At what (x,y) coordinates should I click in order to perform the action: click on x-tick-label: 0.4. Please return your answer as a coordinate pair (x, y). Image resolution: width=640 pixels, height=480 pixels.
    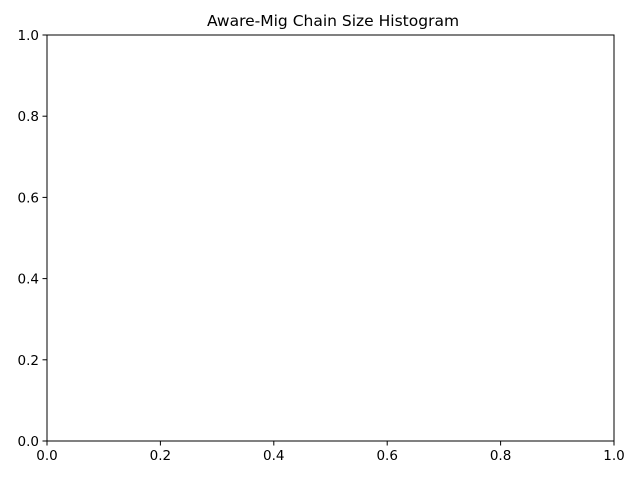
    Looking at the image, I should click on (273, 456).